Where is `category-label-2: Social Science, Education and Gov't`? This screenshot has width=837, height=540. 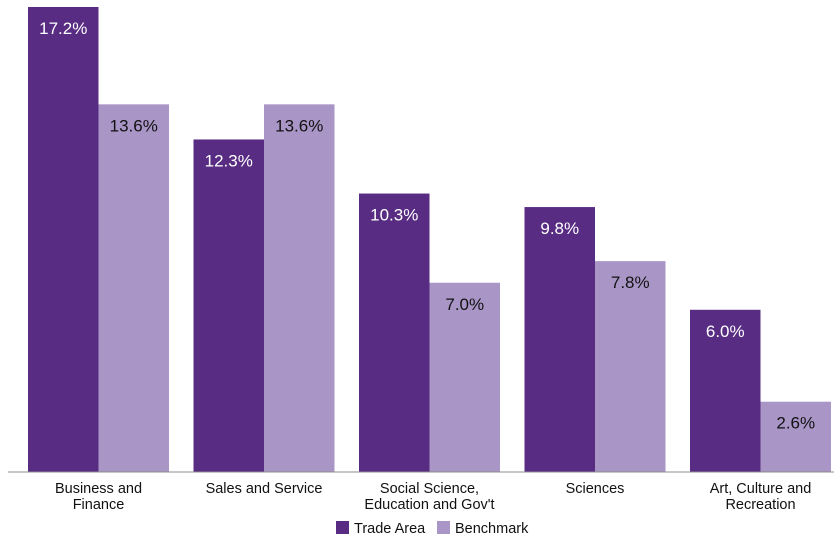
category-label-2: Social Science, Education and Gov't is located at coordinates (429, 497).